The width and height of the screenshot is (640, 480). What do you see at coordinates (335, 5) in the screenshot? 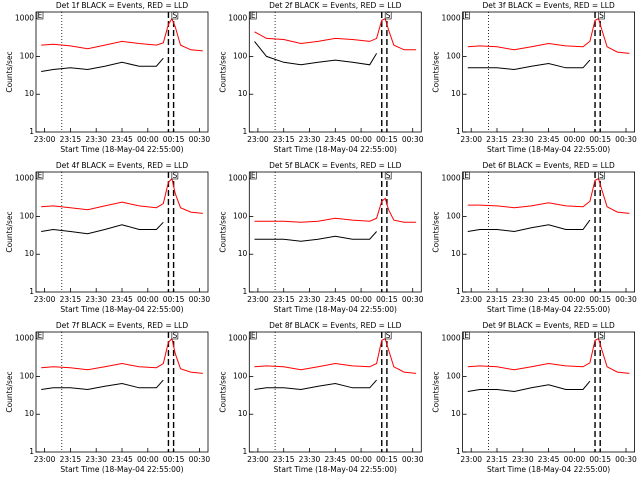
I see `panel-title: Det 2f BLACK = Events, RED = LLD` at bounding box center [335, 5].